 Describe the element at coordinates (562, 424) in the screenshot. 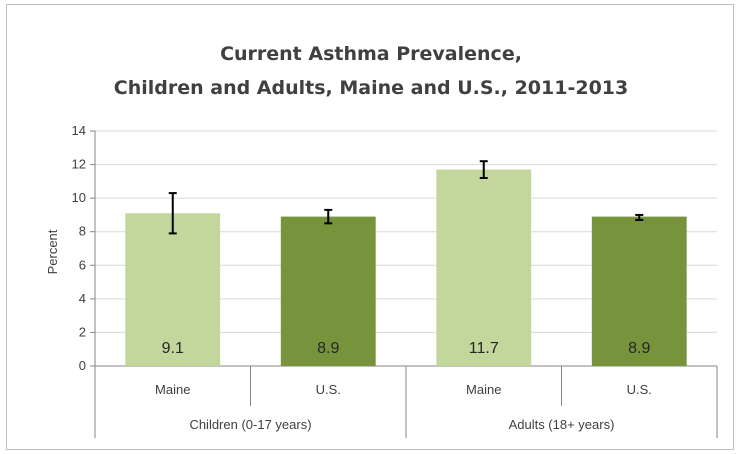

I see `x-group-label: Adults (18+ years)` at that location.